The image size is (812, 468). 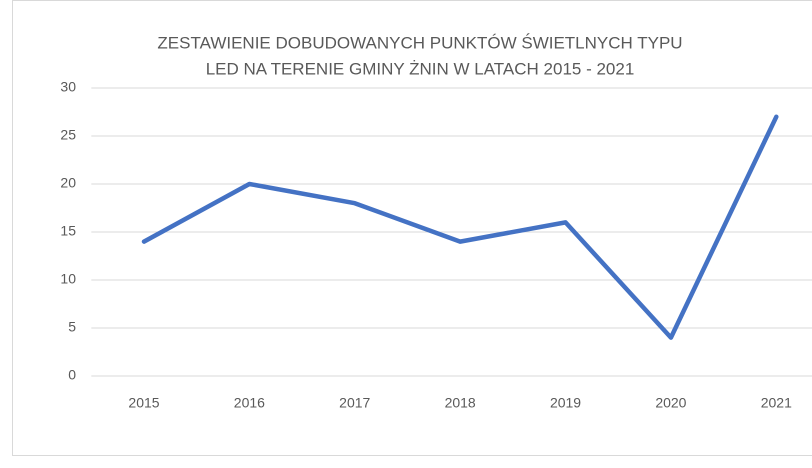 I want to click on x-tick-label: 2015, so click(x=143, y=403).